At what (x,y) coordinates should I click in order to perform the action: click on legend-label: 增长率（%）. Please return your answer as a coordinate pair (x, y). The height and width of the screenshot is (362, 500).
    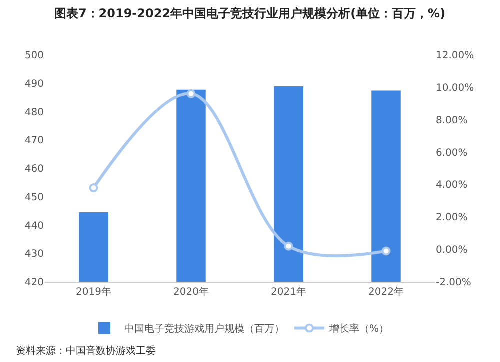
    Looking at the image, I should click on (359, 329).